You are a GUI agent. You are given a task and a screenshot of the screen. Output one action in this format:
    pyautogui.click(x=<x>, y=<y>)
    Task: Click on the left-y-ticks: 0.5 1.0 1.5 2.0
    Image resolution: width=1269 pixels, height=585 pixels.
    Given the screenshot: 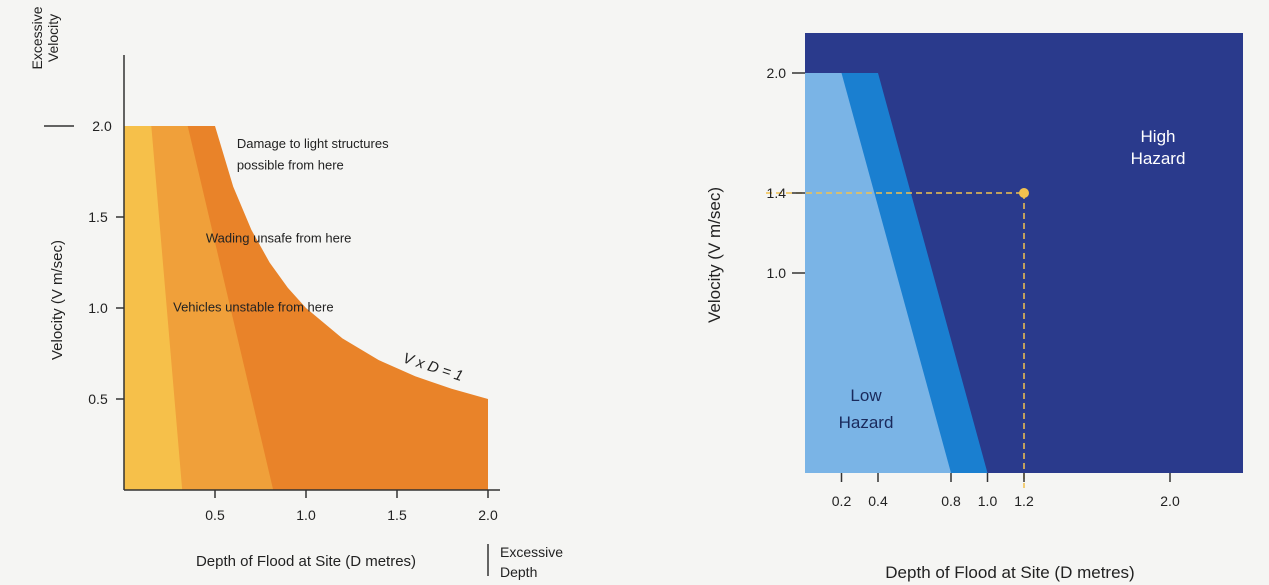 What is the action you would take?
    pyautogui.click(x=84, y=262)
    